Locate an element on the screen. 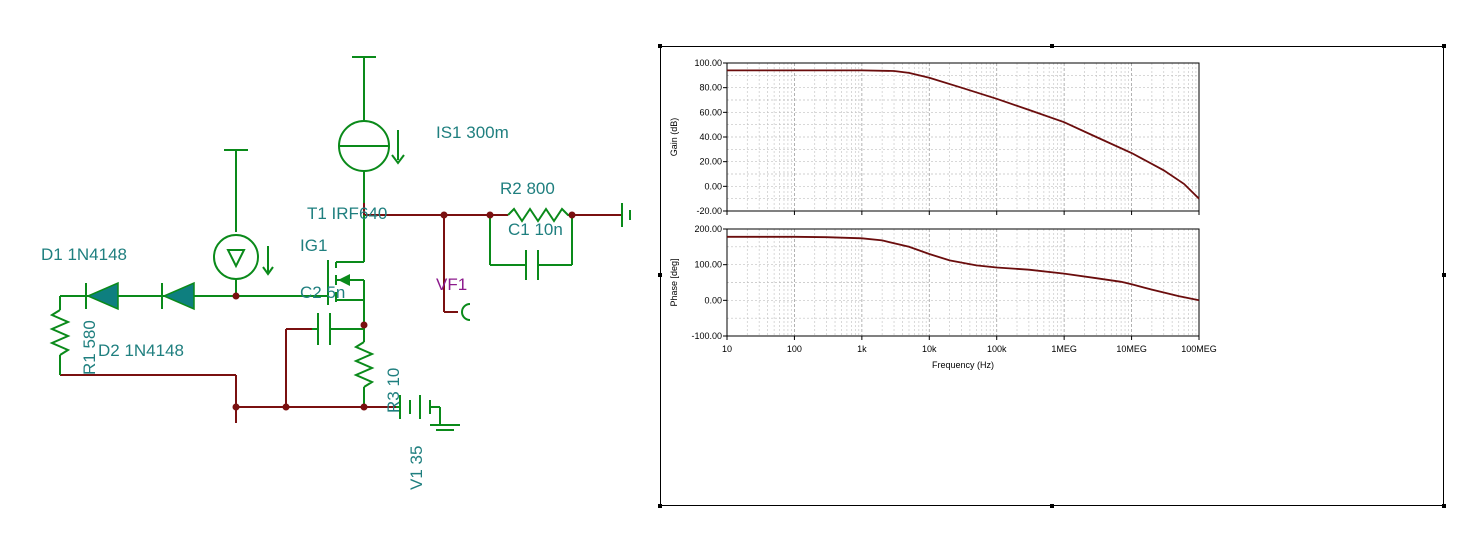  diode-d1 is located at coordinates (102, 296).